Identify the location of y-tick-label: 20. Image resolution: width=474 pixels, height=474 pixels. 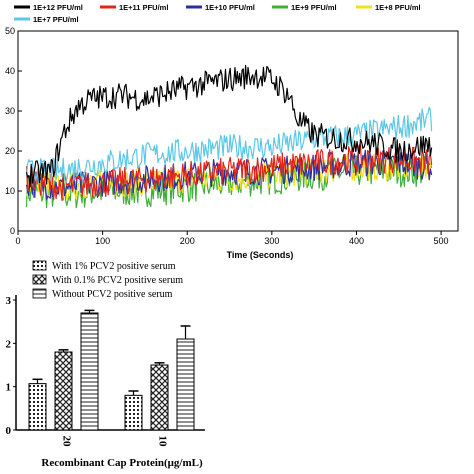
(10, 151).